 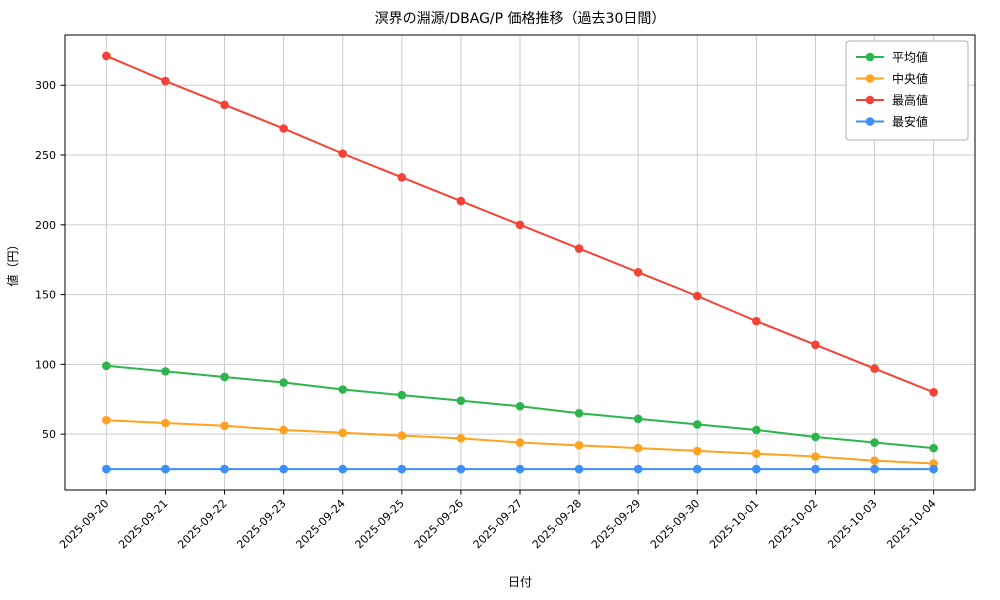 What do you see at coordinates (910, 100) in the screenshot?
I see `legend-label: 最高値` at bounding box center [910, 100].